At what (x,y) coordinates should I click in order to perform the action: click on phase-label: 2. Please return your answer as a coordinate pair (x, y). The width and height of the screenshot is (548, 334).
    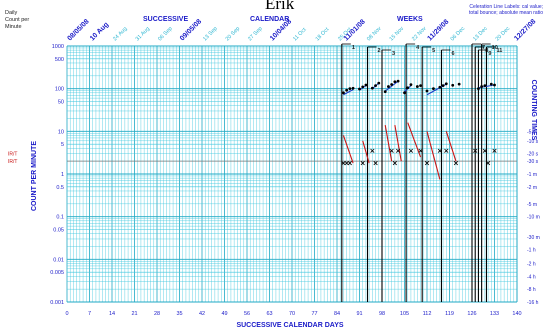
    Looking at the image, I should click on (379, 51).